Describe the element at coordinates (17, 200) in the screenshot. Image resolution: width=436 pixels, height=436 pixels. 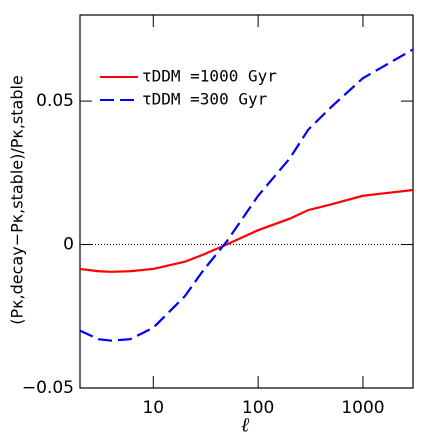
I see `y-axis-label: (Pκ,decay−Pκ,stable)/Pκ,stable` at that location.